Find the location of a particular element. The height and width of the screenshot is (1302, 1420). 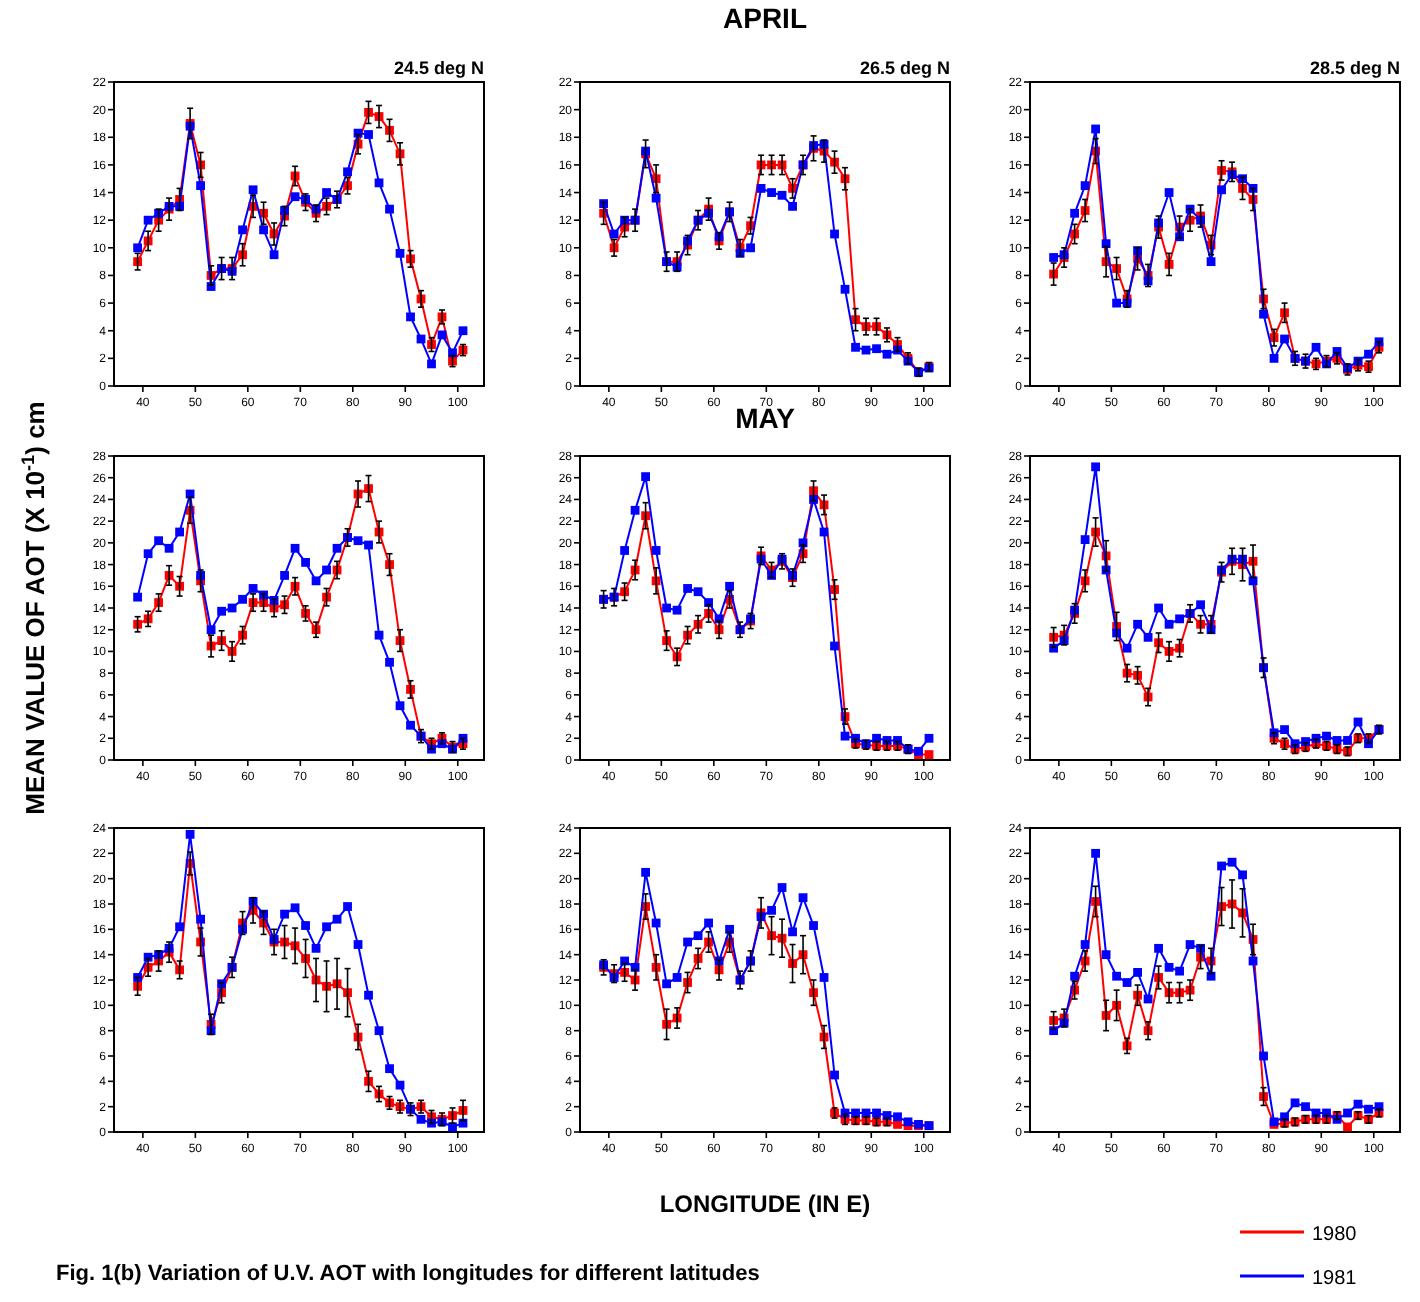

chart-subtitle: 24.5 deg N is located at coordinates (438, 68).